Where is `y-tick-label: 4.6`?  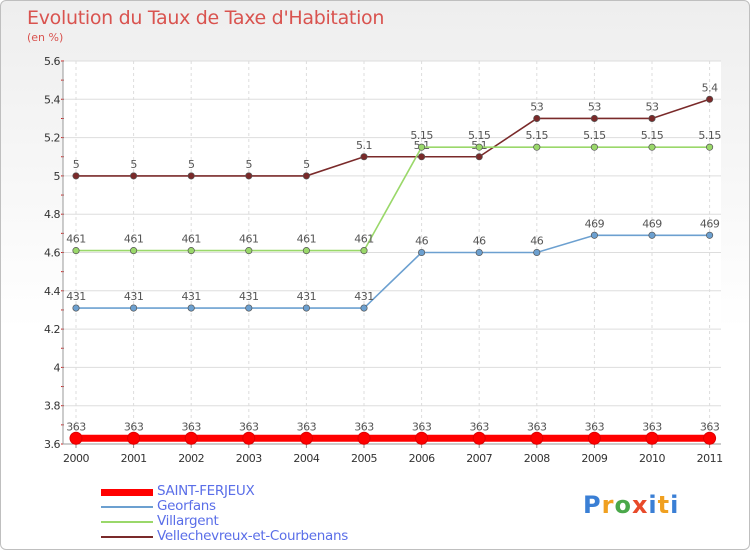
y-tick-label: 4.6 is located at coordinates (52, 253).